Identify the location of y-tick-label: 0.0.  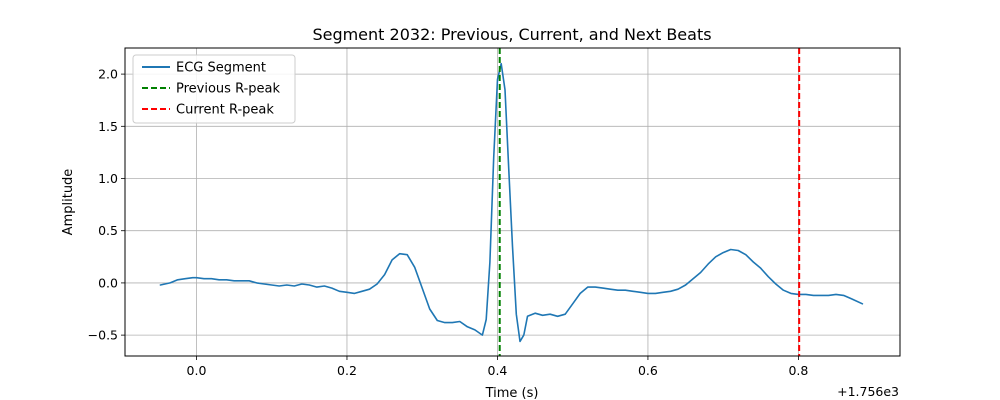
(108, 282).